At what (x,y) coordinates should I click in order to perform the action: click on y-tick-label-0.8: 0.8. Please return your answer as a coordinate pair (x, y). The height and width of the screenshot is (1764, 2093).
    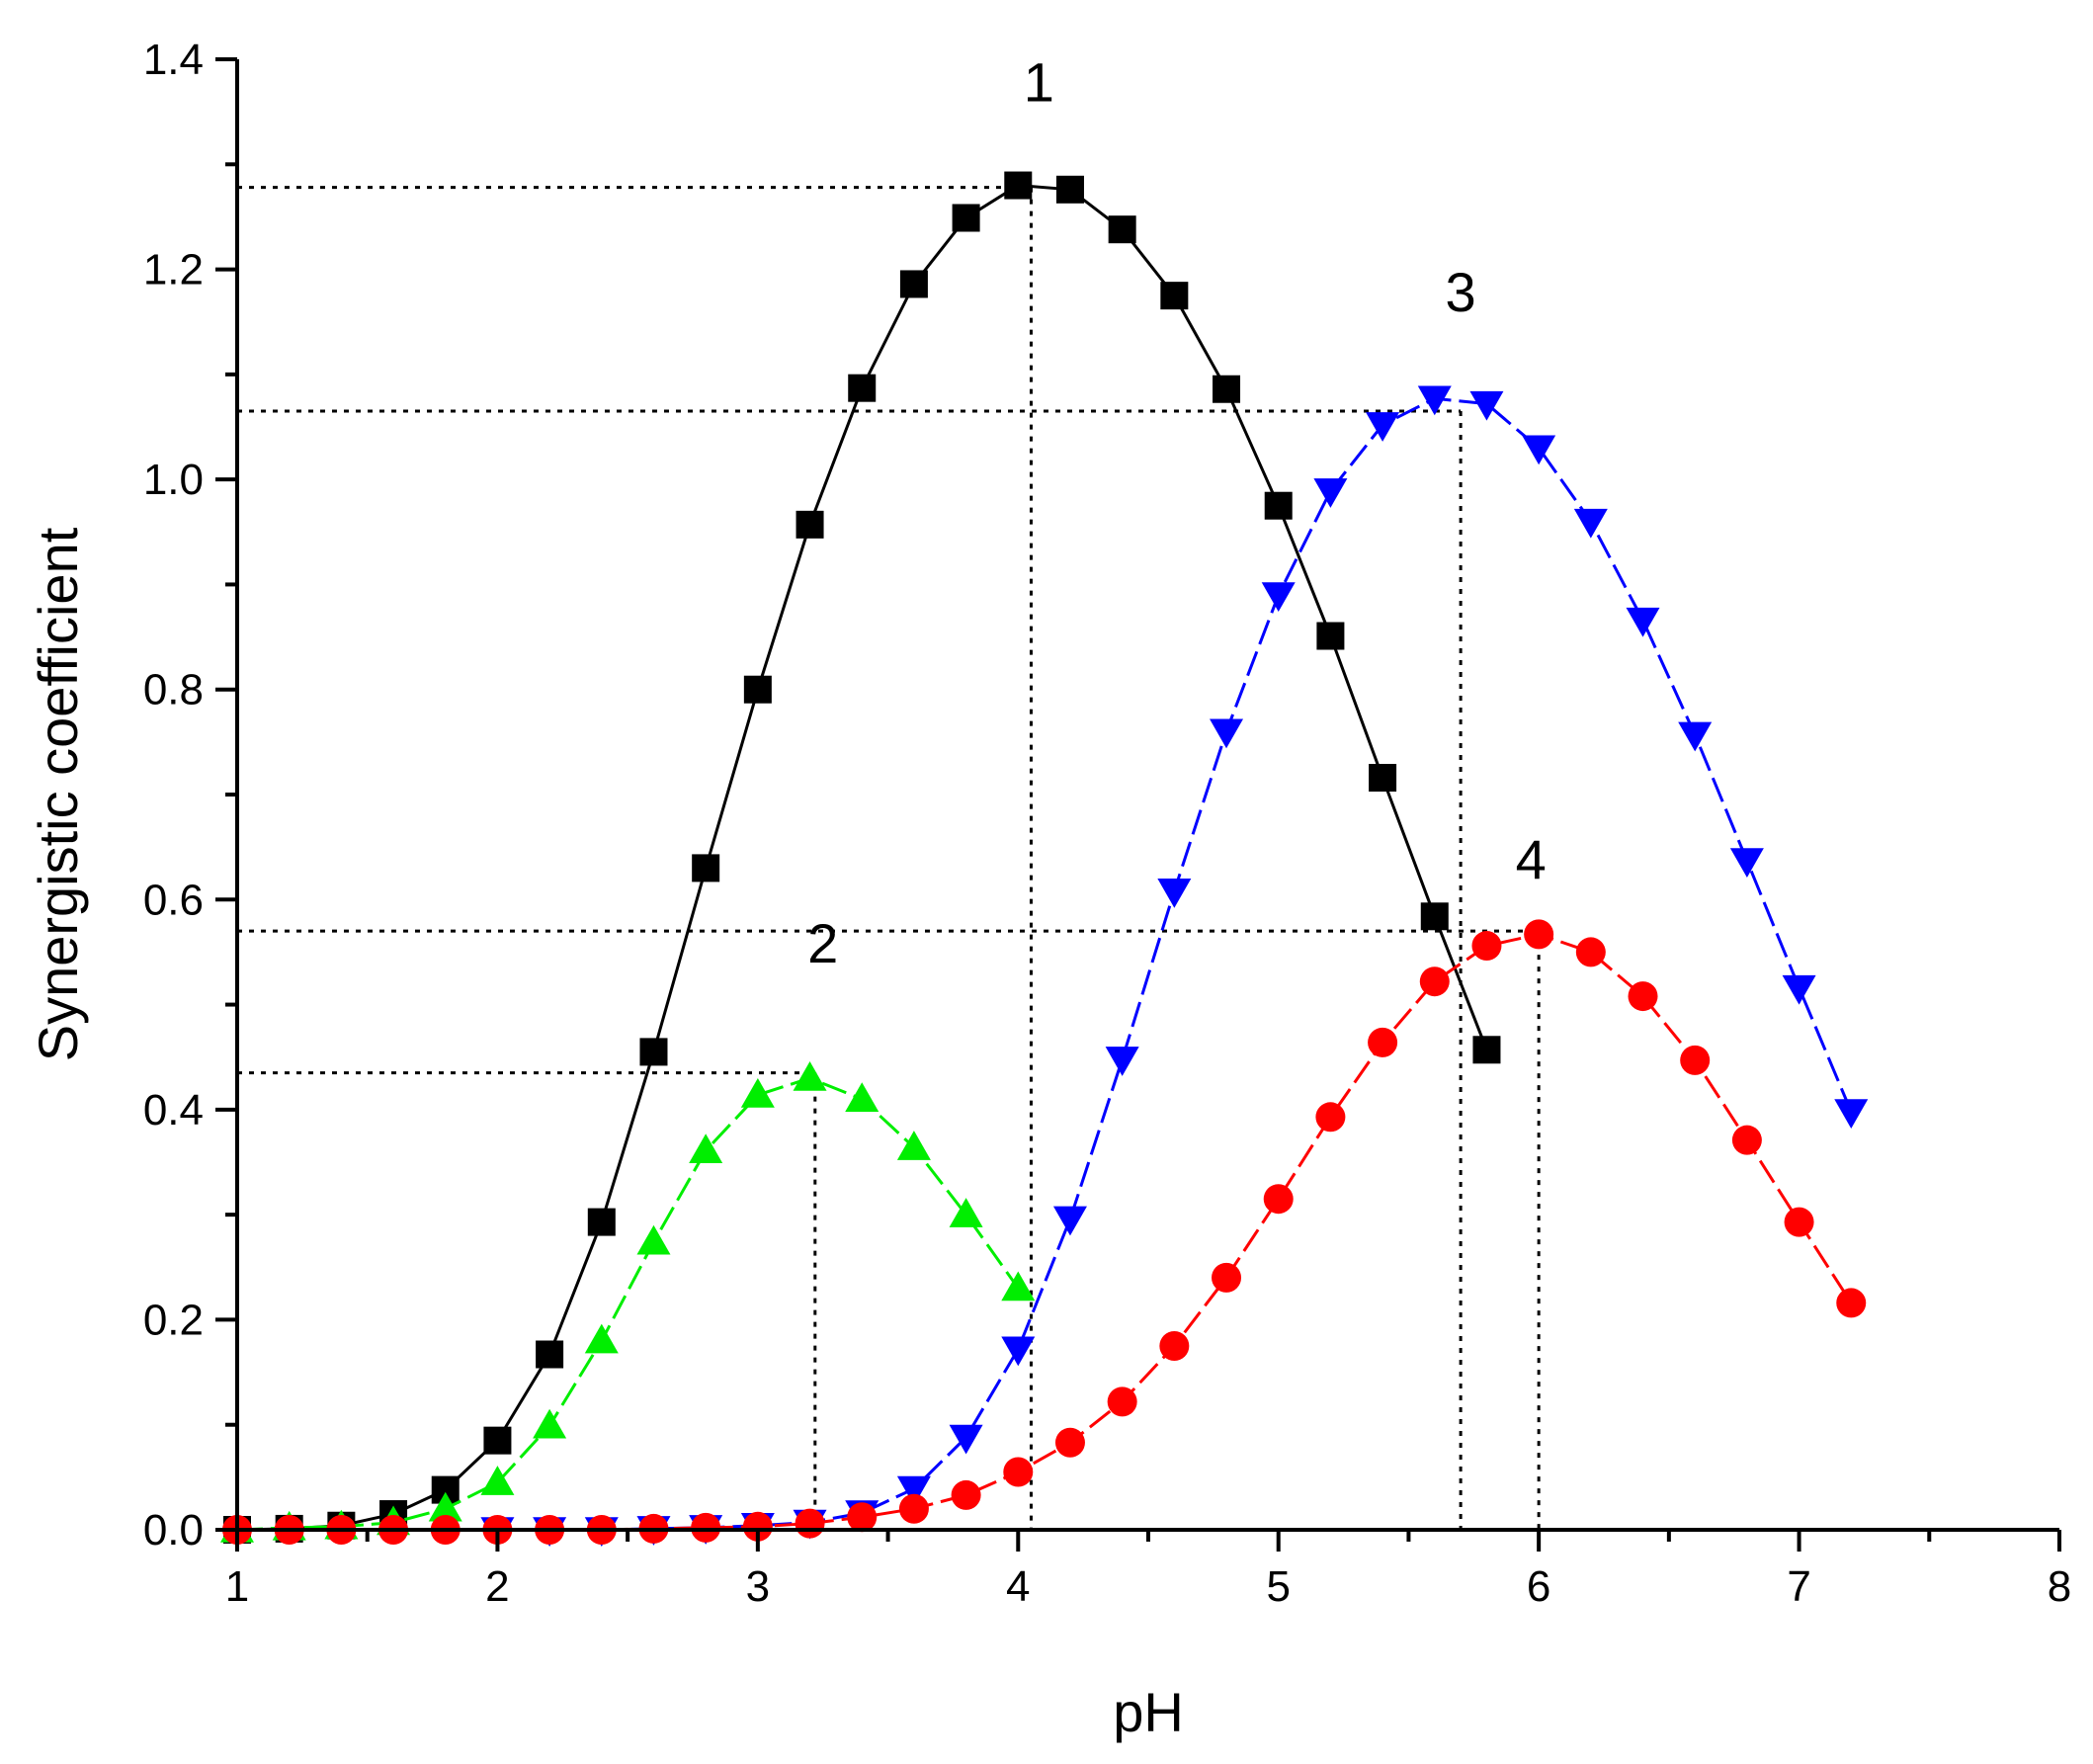
    Looking at the image, I should click on (173, 690).